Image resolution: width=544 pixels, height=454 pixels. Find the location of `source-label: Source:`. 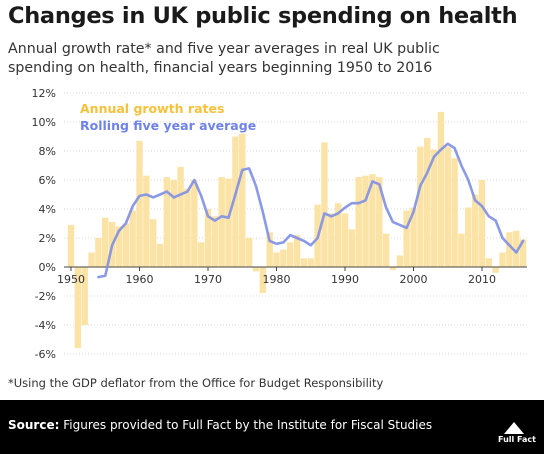

source-label: Source: is located at coordinates (34, 425).